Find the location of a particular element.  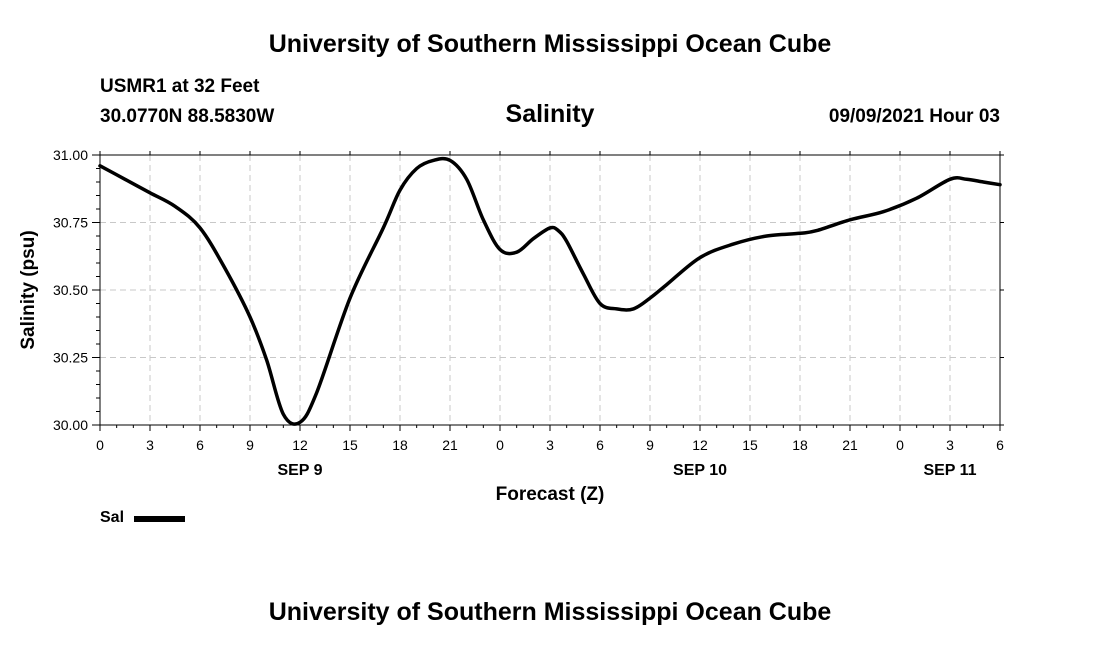

forecast-datetime: 09/09/2021 Hour 03 is located at coordinates (914, 116).